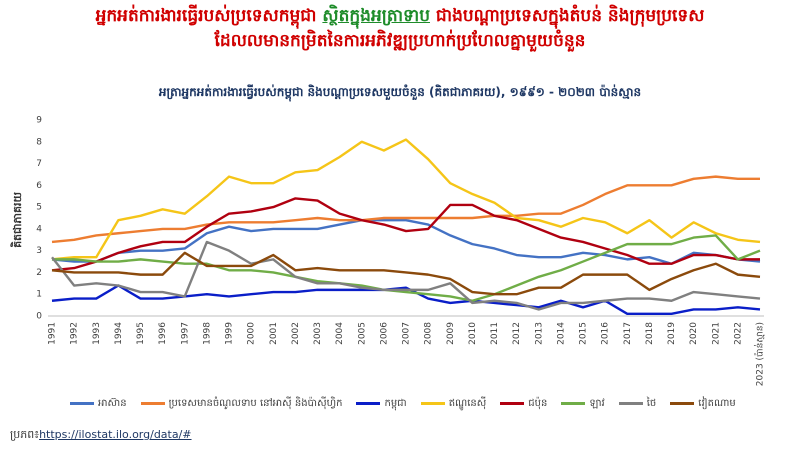  Describe the element at coordinates (39, 273) in the screenshot. I see `y-tick-label: 2` at that location.